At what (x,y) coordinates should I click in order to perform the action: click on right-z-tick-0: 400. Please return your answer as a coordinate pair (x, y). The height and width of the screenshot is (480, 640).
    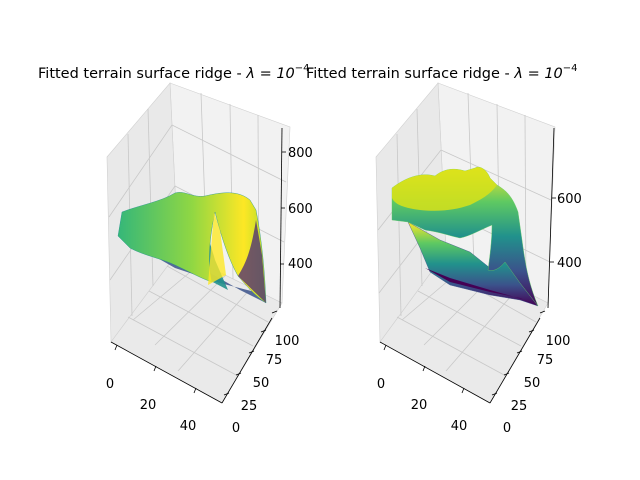
    Looking at the image, I should click on (569, 263).